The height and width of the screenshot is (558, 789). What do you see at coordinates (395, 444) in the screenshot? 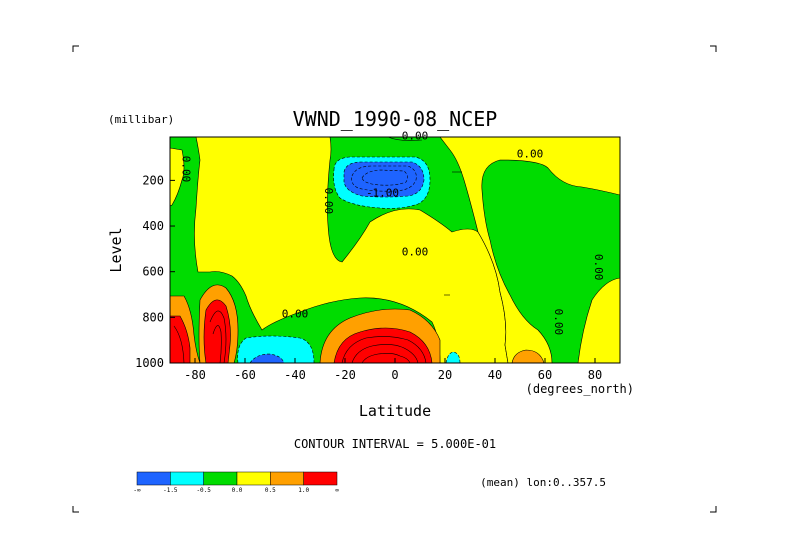
I see `contour-interval-text: CONTOUR INTERVAL = 5.000E-01` at bounding box center [395, 444].